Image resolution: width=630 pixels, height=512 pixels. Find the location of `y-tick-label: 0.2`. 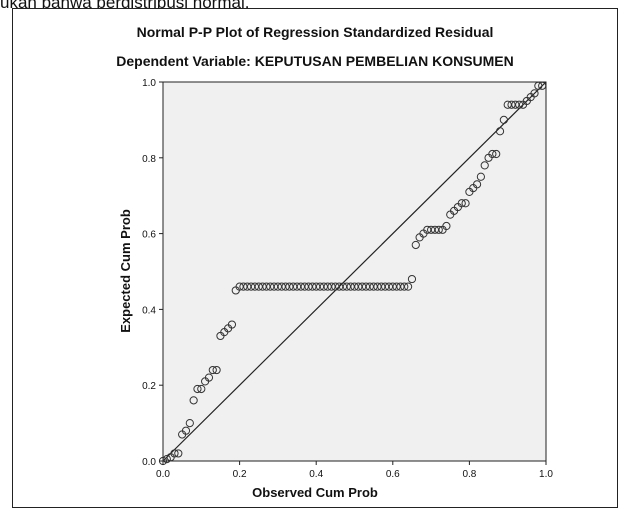

y-tick-label: 0.2 is located at coordinates (149, 386).